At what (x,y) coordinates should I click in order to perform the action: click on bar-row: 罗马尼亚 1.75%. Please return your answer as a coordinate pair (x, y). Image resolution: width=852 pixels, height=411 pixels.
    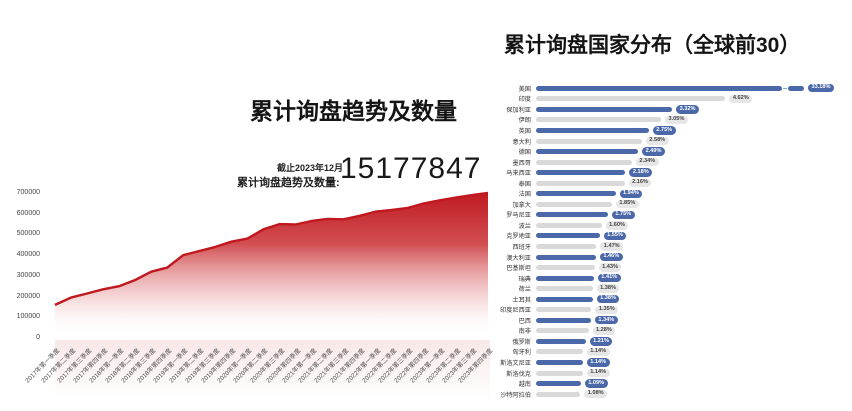
    Looking at the image, I should click on (672, 215).